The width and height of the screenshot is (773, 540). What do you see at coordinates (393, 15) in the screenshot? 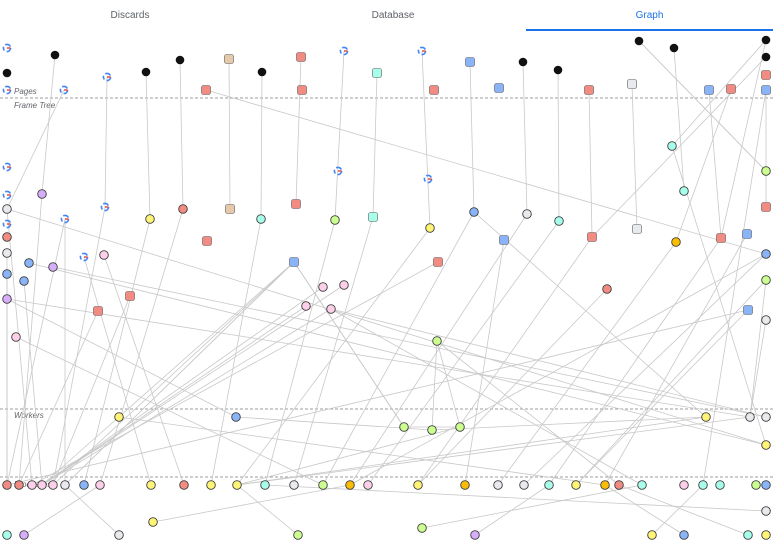
I see `tab-database: Database` at bounding box center [393, 15].